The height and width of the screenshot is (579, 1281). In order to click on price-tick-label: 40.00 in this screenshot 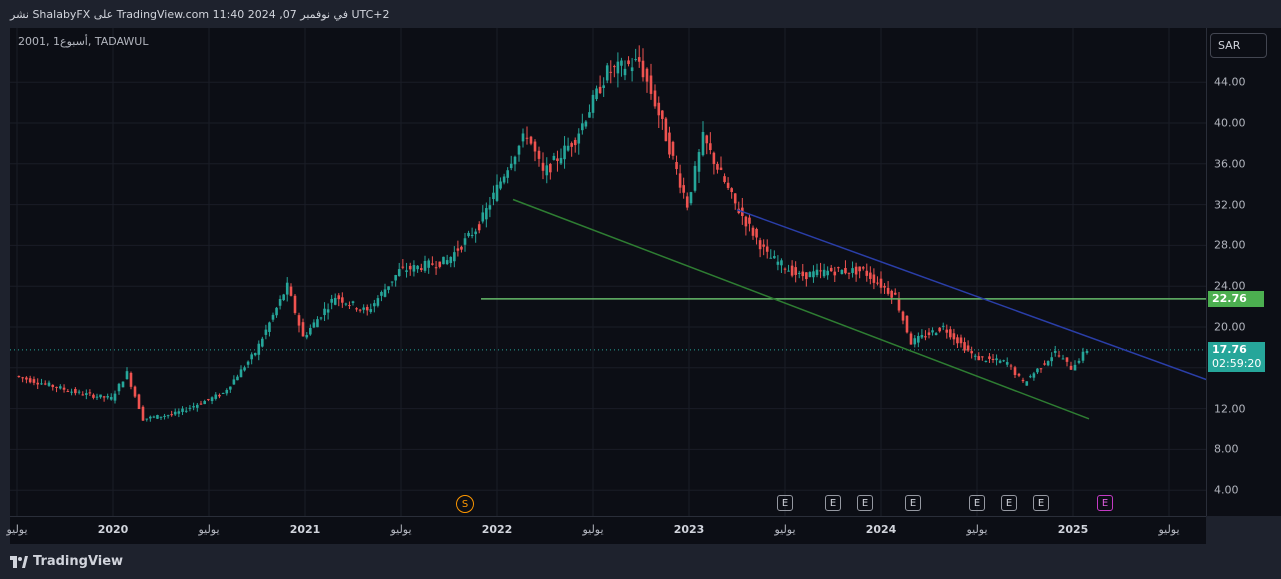, I will do `click(1230, 123)`.